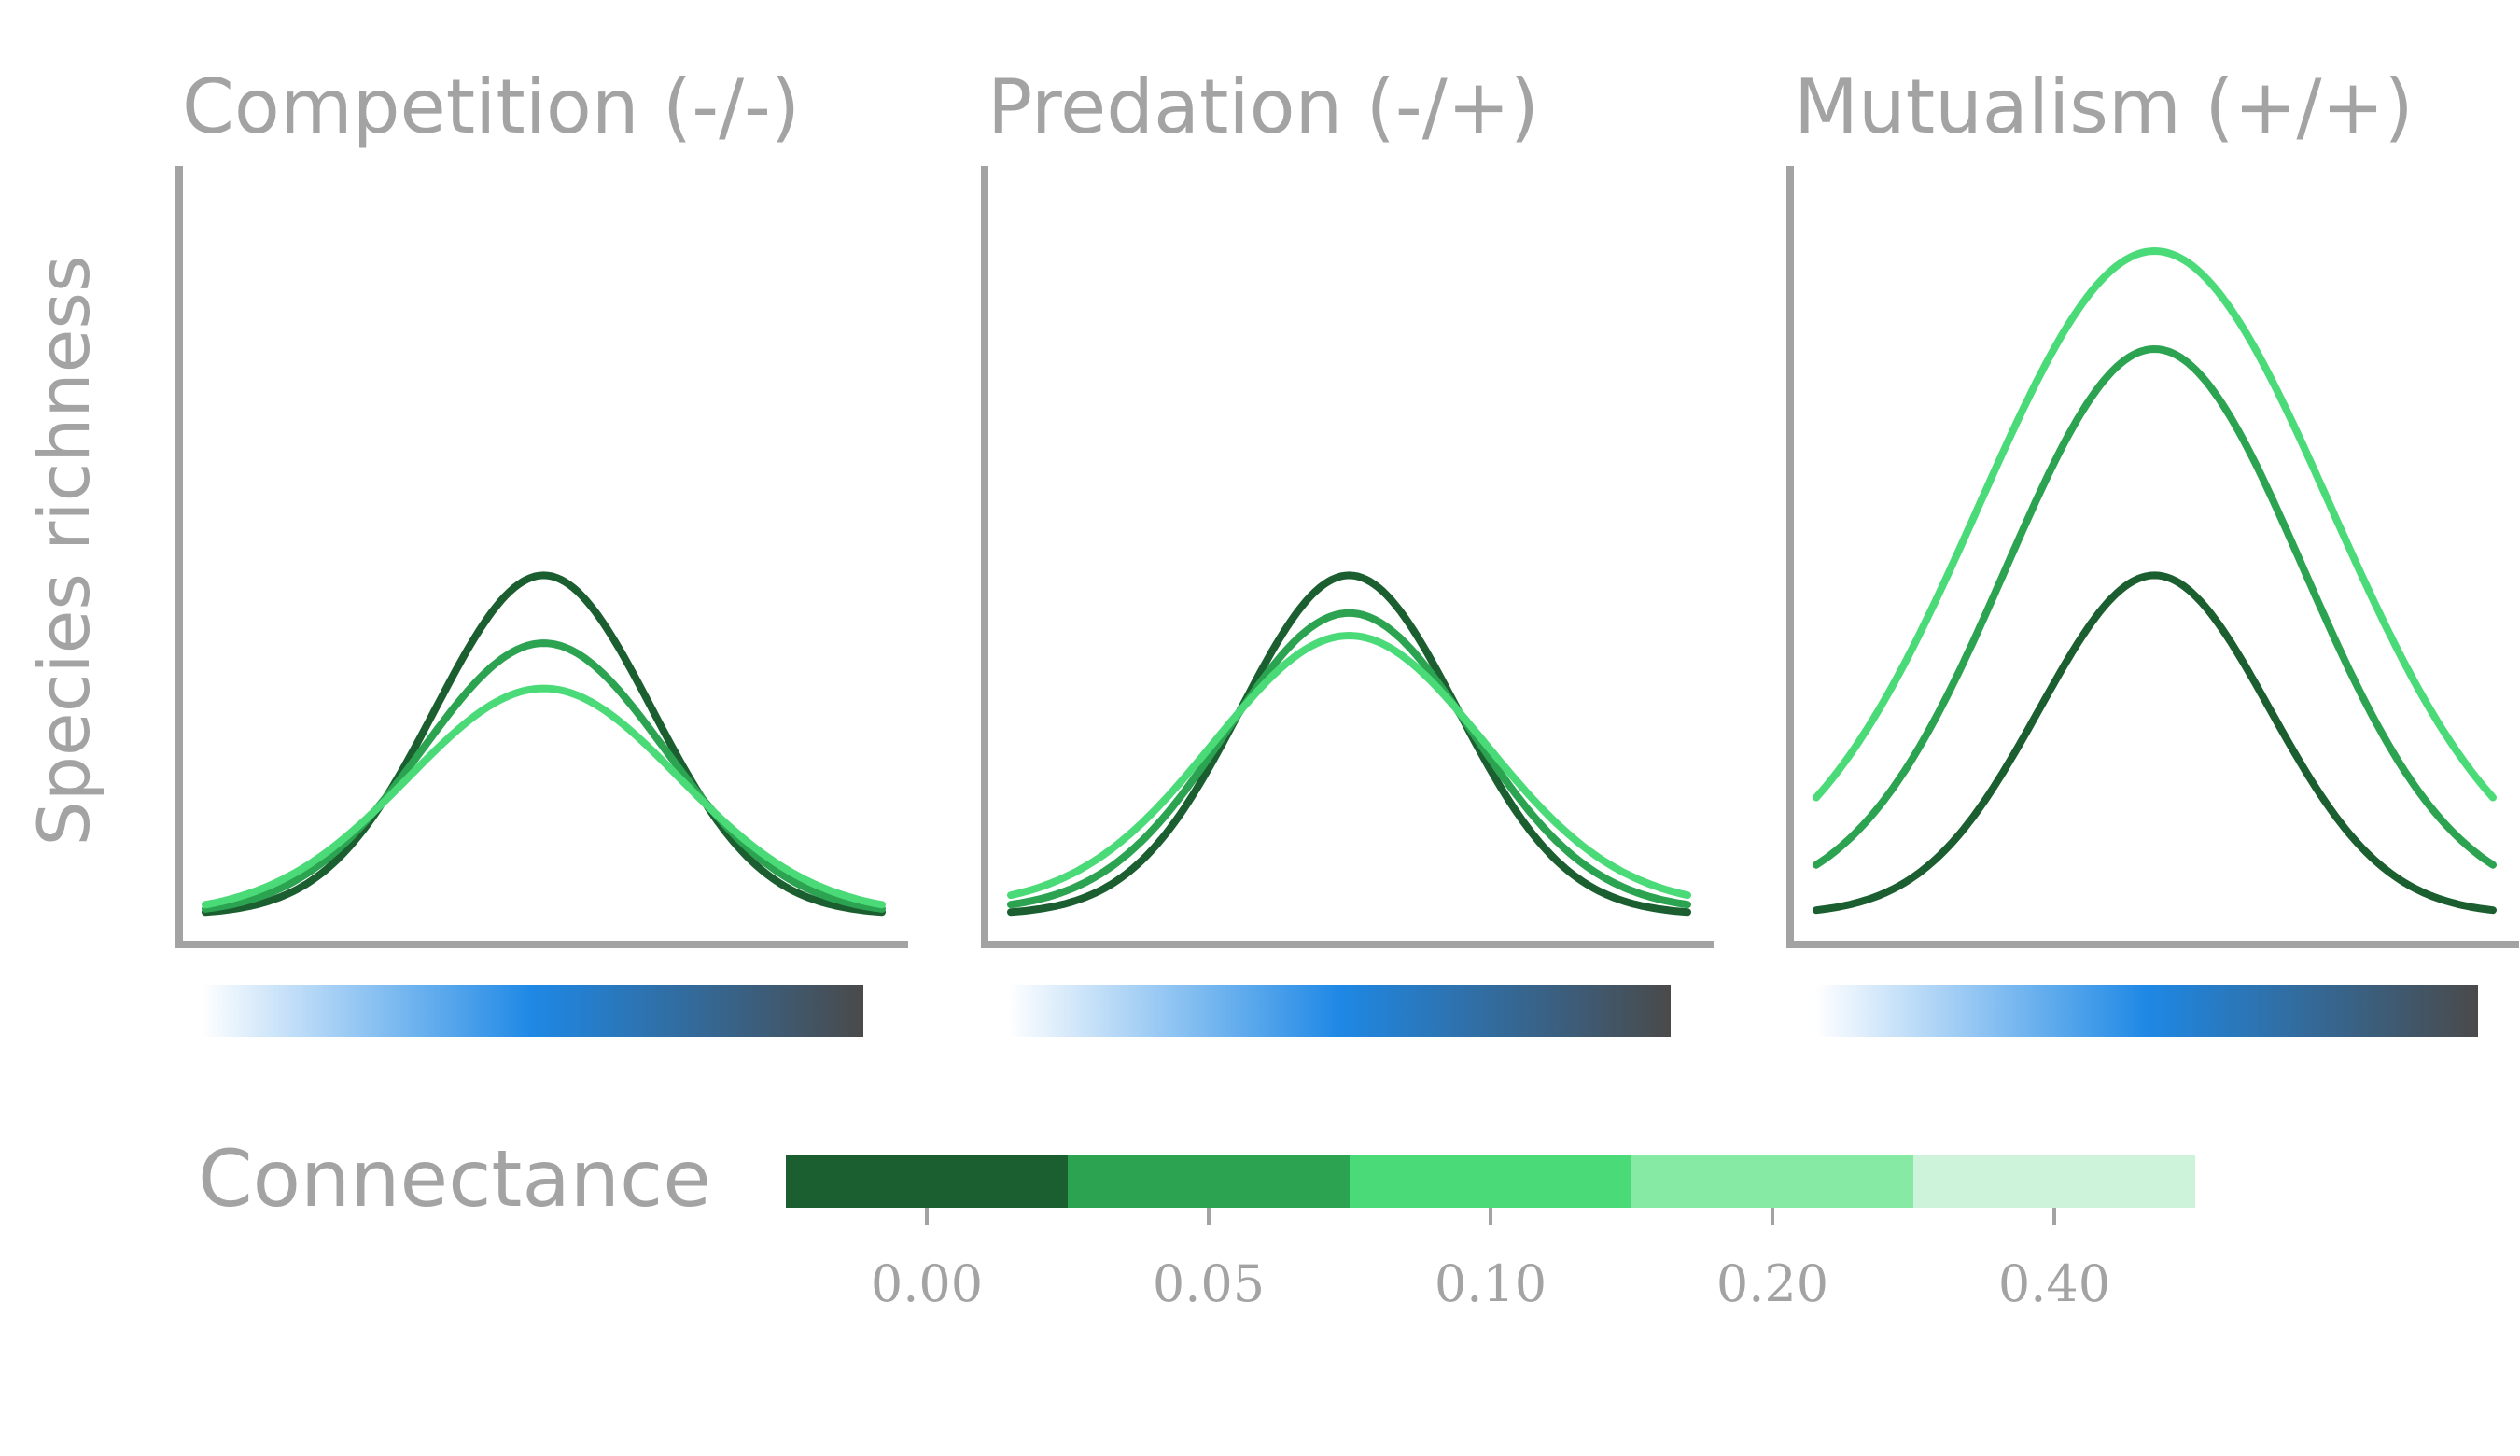  Describe the element at coordinates (1209, 1283) in the screenshot. I see `legend-tick-label: 0.05` at that location.